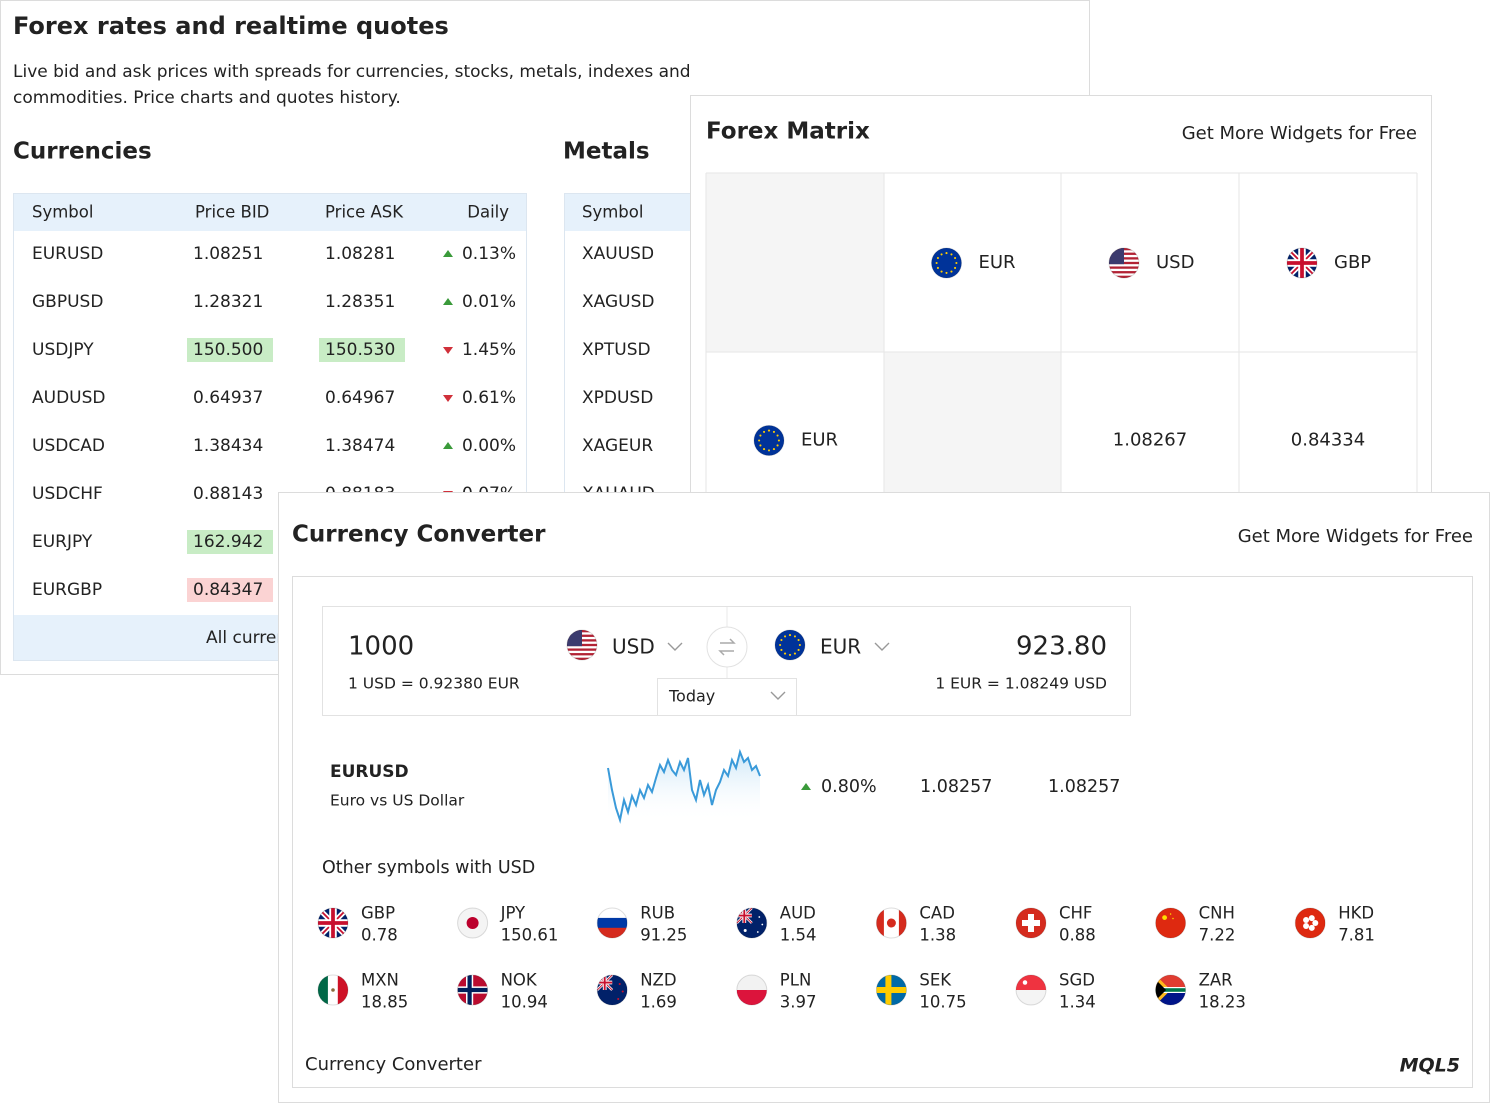 The height and width of the screenshot is (1110, 1500). Describe the element at coordinates (1356, 913) in the screenshot. I see `other-code: HKD` at that location.